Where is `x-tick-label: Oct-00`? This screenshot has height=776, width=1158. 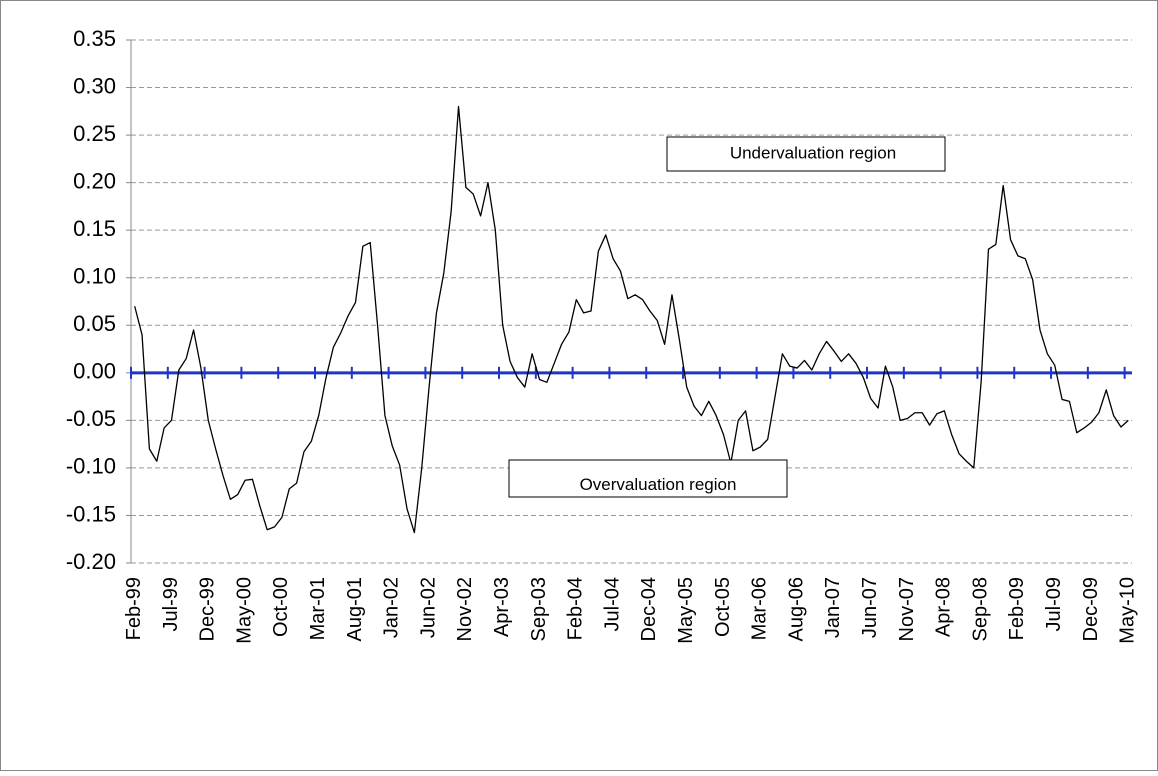
x-tick-label: Oct-00 is located at coordinates (281, 607).